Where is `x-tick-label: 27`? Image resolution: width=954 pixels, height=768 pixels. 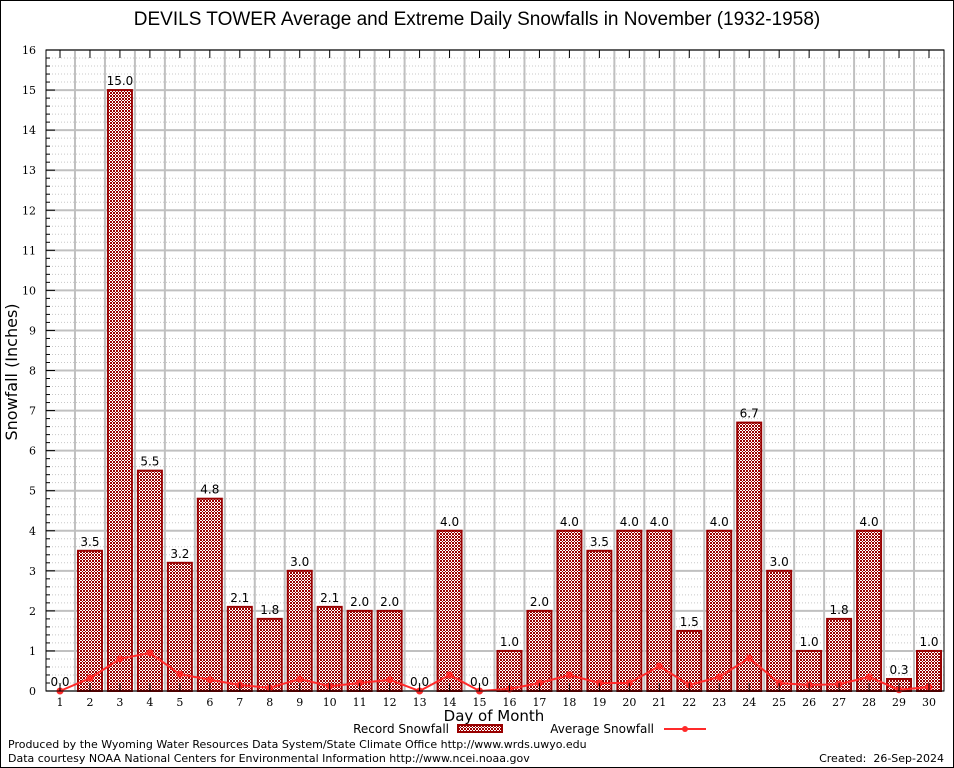 x-tick-label: 27 is located at coordinates (839, 702).